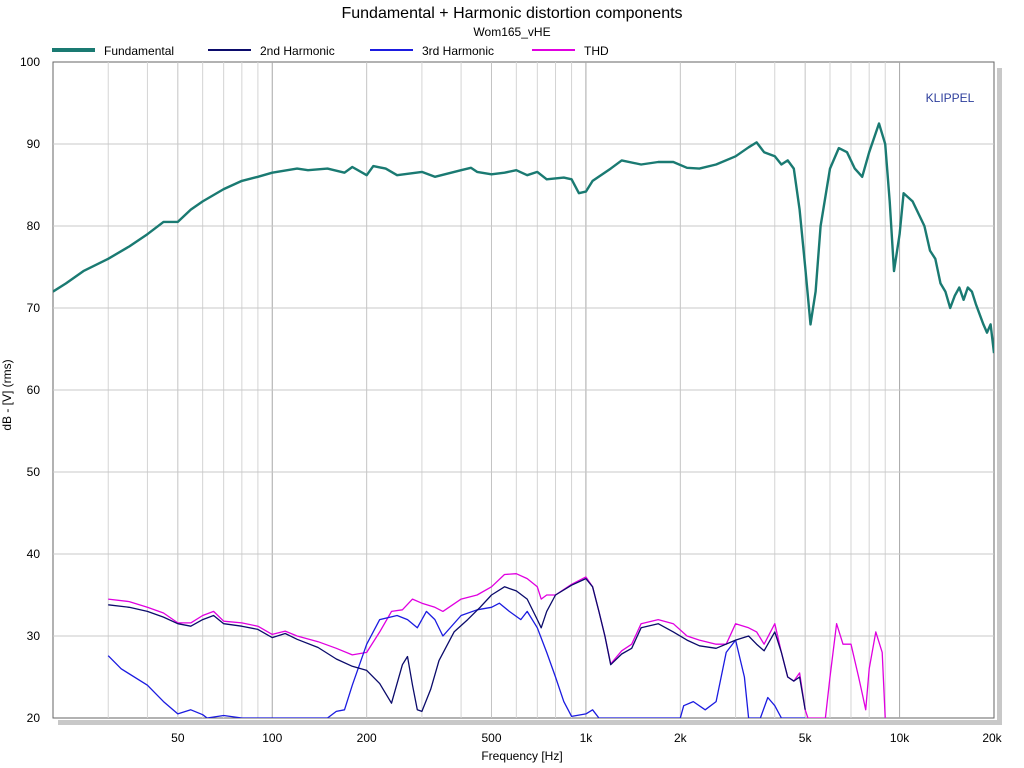  I want to click on plot-shadow-bottom, so click(530, 722).